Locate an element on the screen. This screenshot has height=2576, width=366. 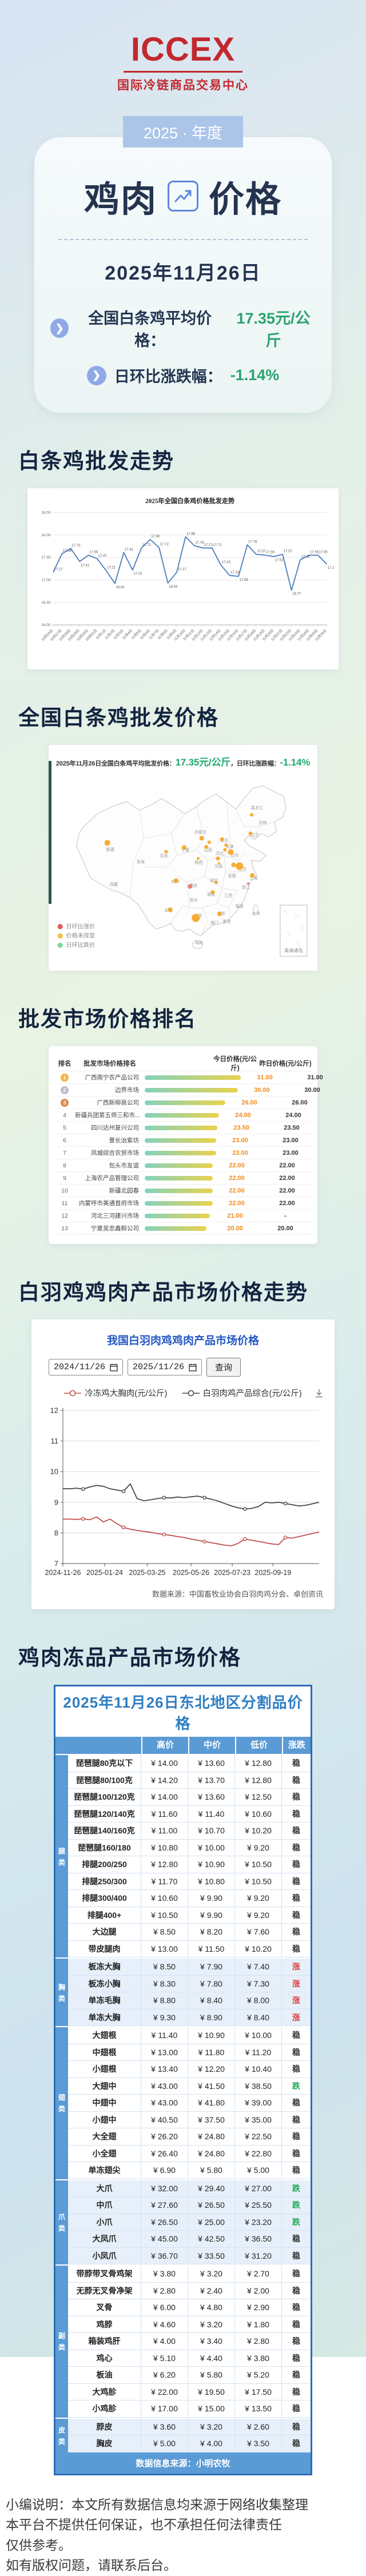
rank-number: 4 is located at coordinates (64, 1115).